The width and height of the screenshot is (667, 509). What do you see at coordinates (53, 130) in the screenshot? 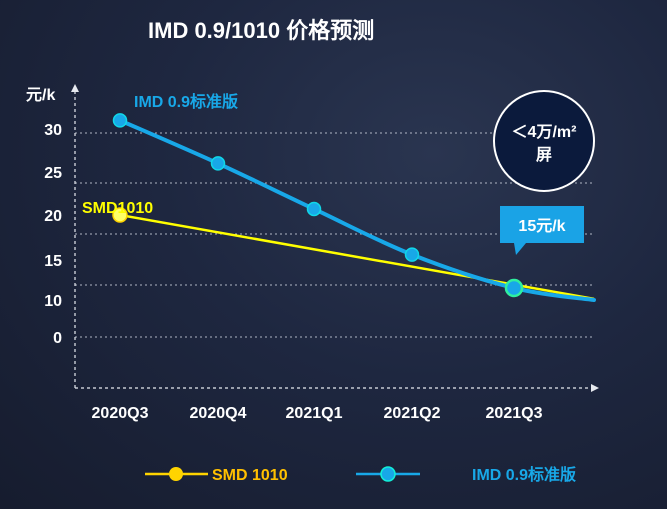
I see `y-tick-label: 30` at bounding box center [53, 130].